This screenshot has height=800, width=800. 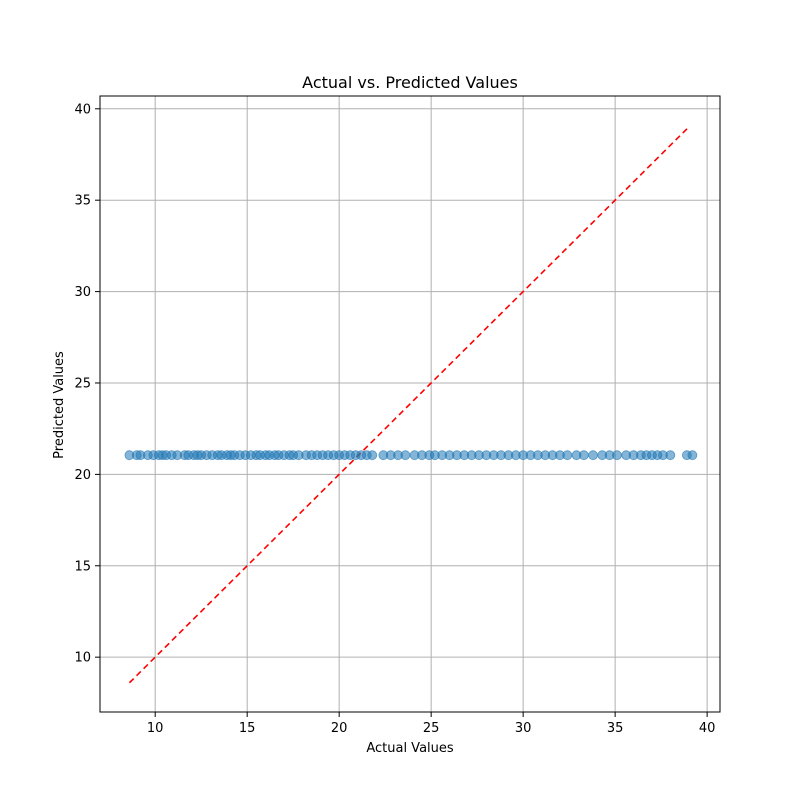 What do you see at coordinates (82, 566) in the screenshot?
I see `y-tick-label: 15` at bounding box center [82, 566].